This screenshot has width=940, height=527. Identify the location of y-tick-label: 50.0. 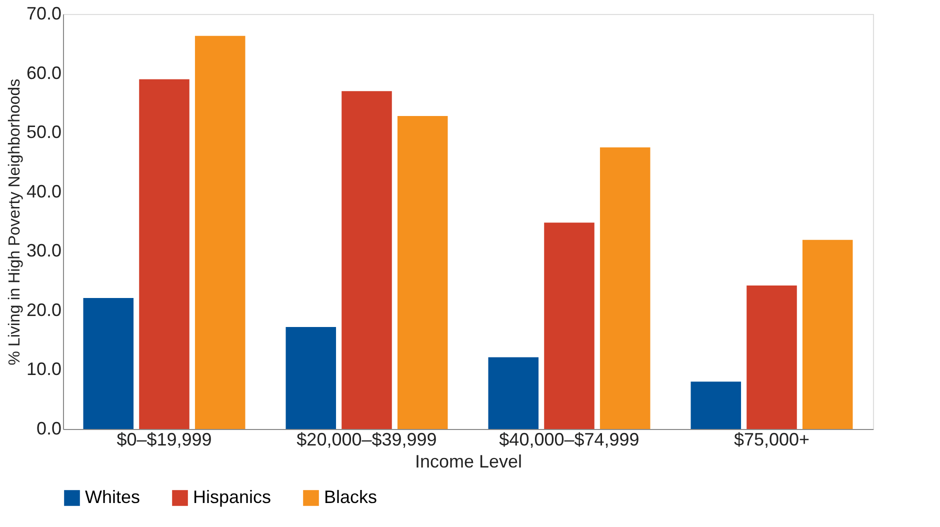
(44, 132).